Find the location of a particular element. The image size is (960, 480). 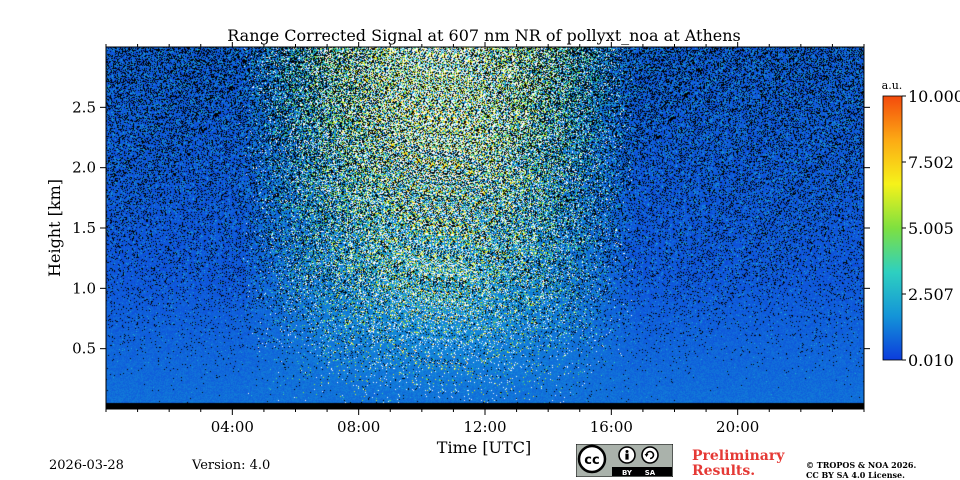

colorbar-tick-label: 0.010 is located at coordinates (931, 360).